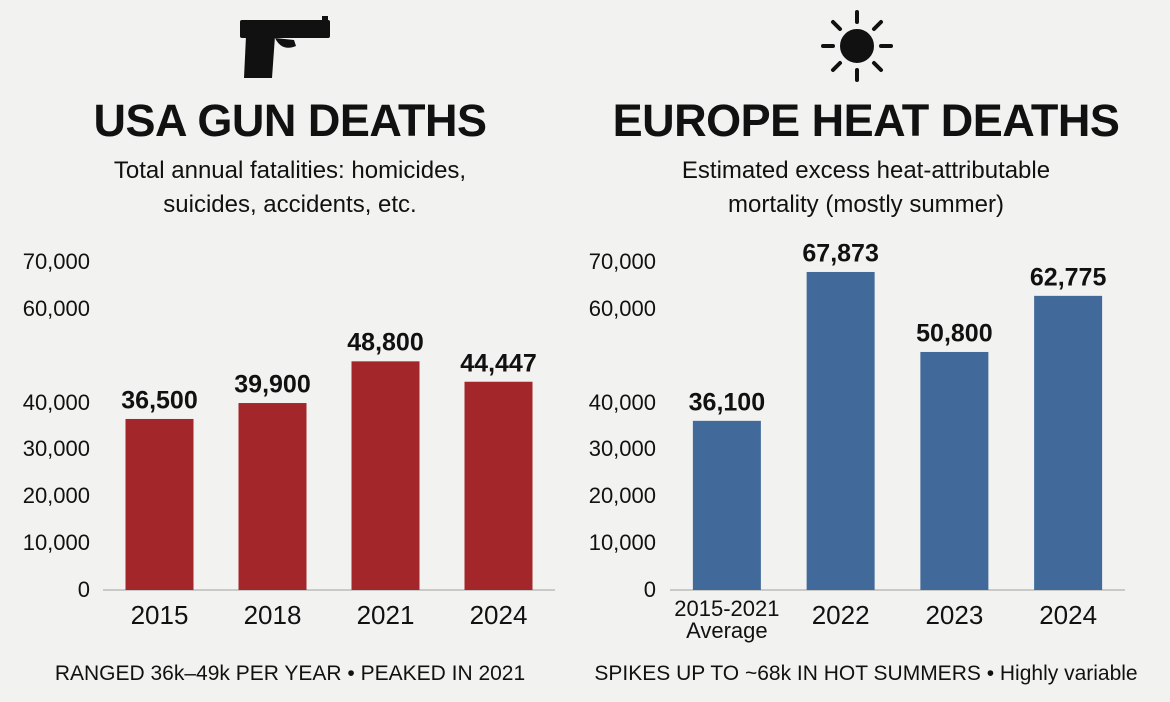  Describe the element at coordinates (954, 333) in the screenshot. I see `value-label: 50,800` at that location.